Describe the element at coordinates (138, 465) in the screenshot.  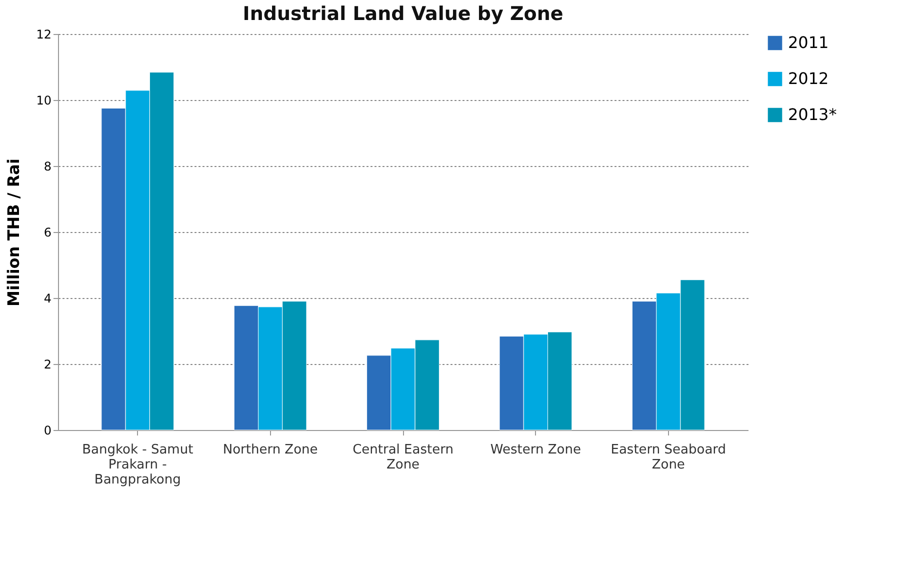
I see `x-tick-label: Bangkok - Samut Prakarn - Bangprakong` at that location.